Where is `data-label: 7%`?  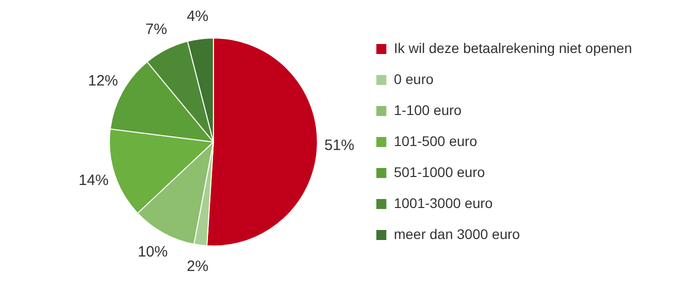 data-label: 7% is located at coordinates (156, 29).